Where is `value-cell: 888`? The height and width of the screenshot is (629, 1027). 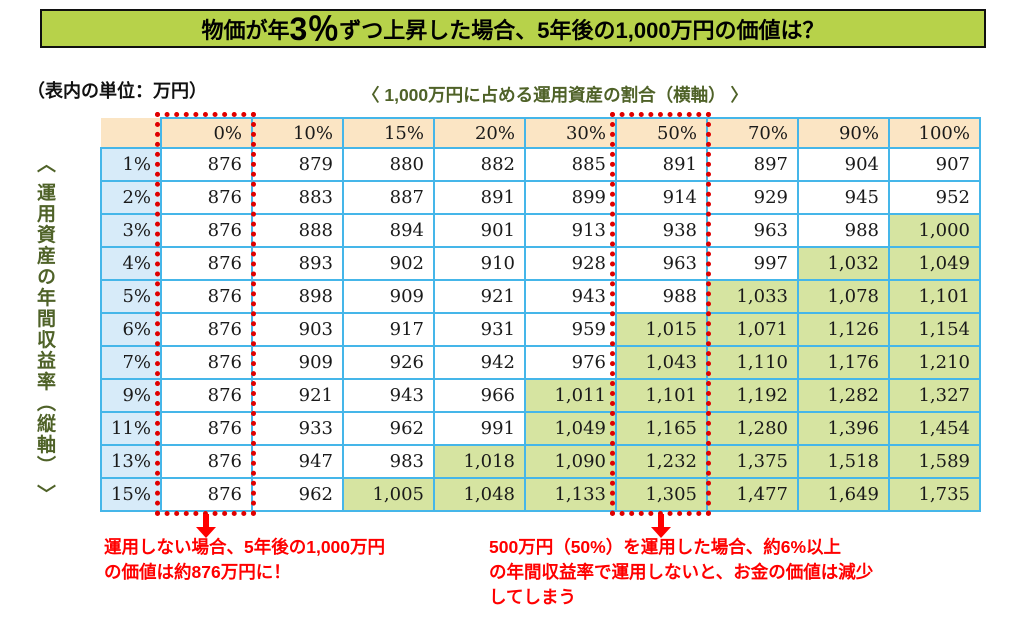
value-cell: 888 is located at coordinates (297, 230).